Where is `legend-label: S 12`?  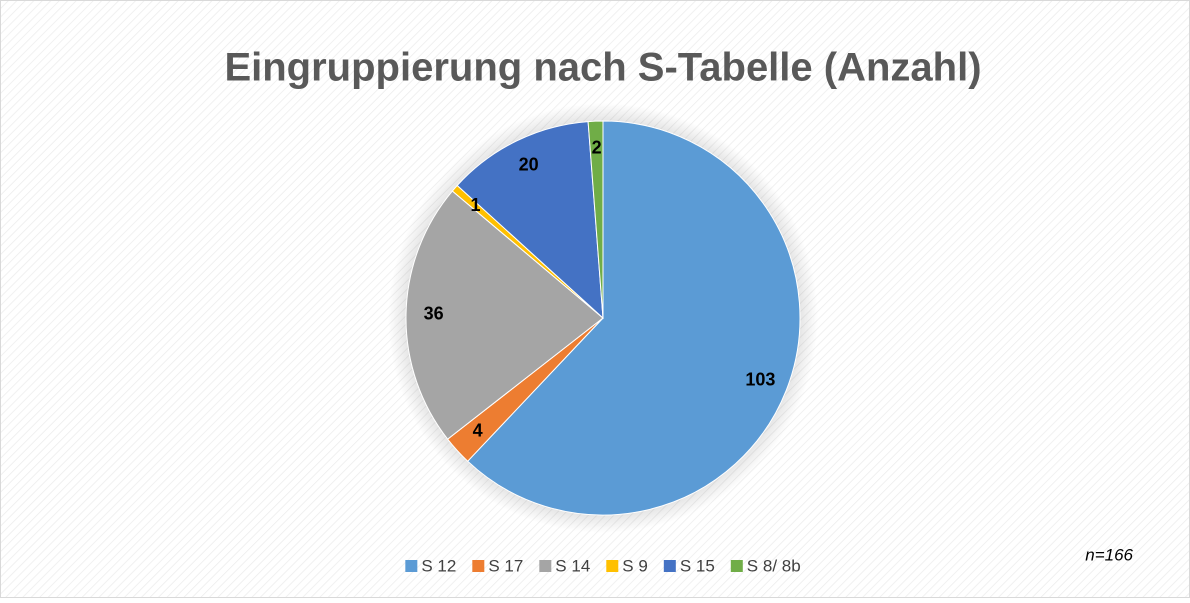 legend-label: S 12 is located at coordinates (438, 565).